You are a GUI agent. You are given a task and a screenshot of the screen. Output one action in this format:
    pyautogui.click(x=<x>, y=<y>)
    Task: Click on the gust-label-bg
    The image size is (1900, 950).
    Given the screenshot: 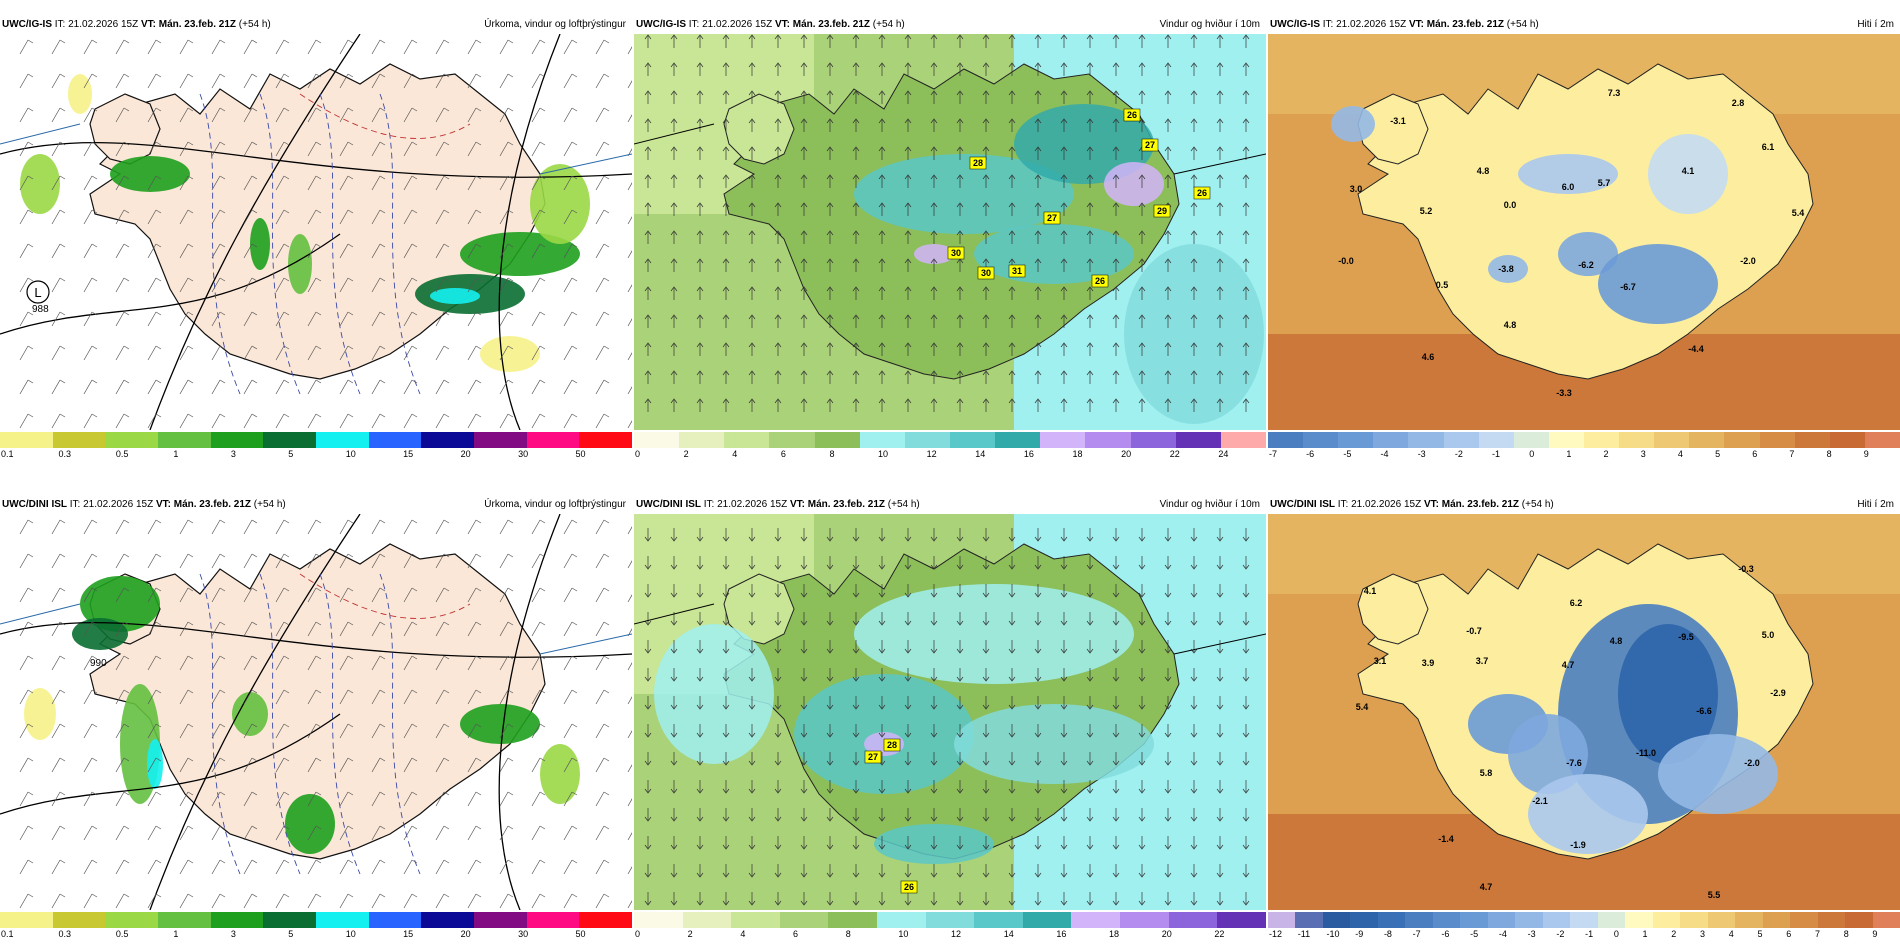 What is the action you would take?
    pyautogui.click(x=1017, y=271)
    